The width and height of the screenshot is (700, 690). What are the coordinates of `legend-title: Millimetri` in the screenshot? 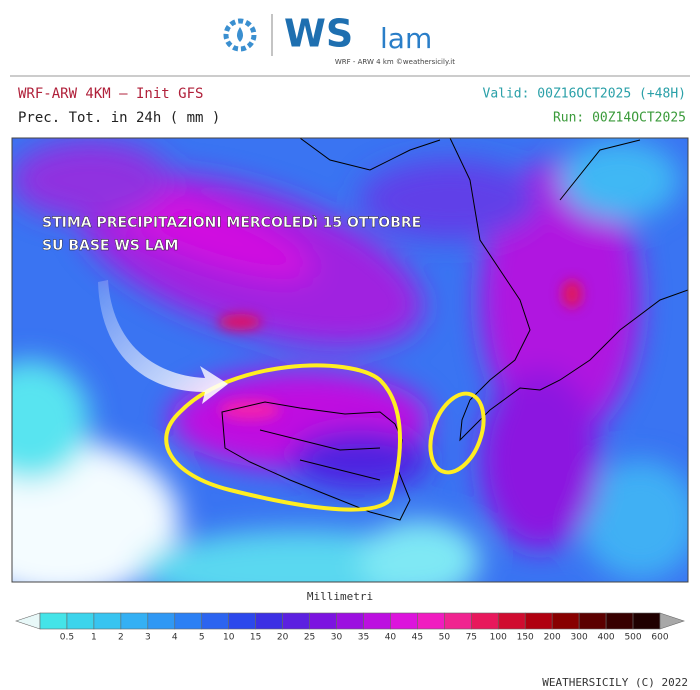 It's located at (340, 596).